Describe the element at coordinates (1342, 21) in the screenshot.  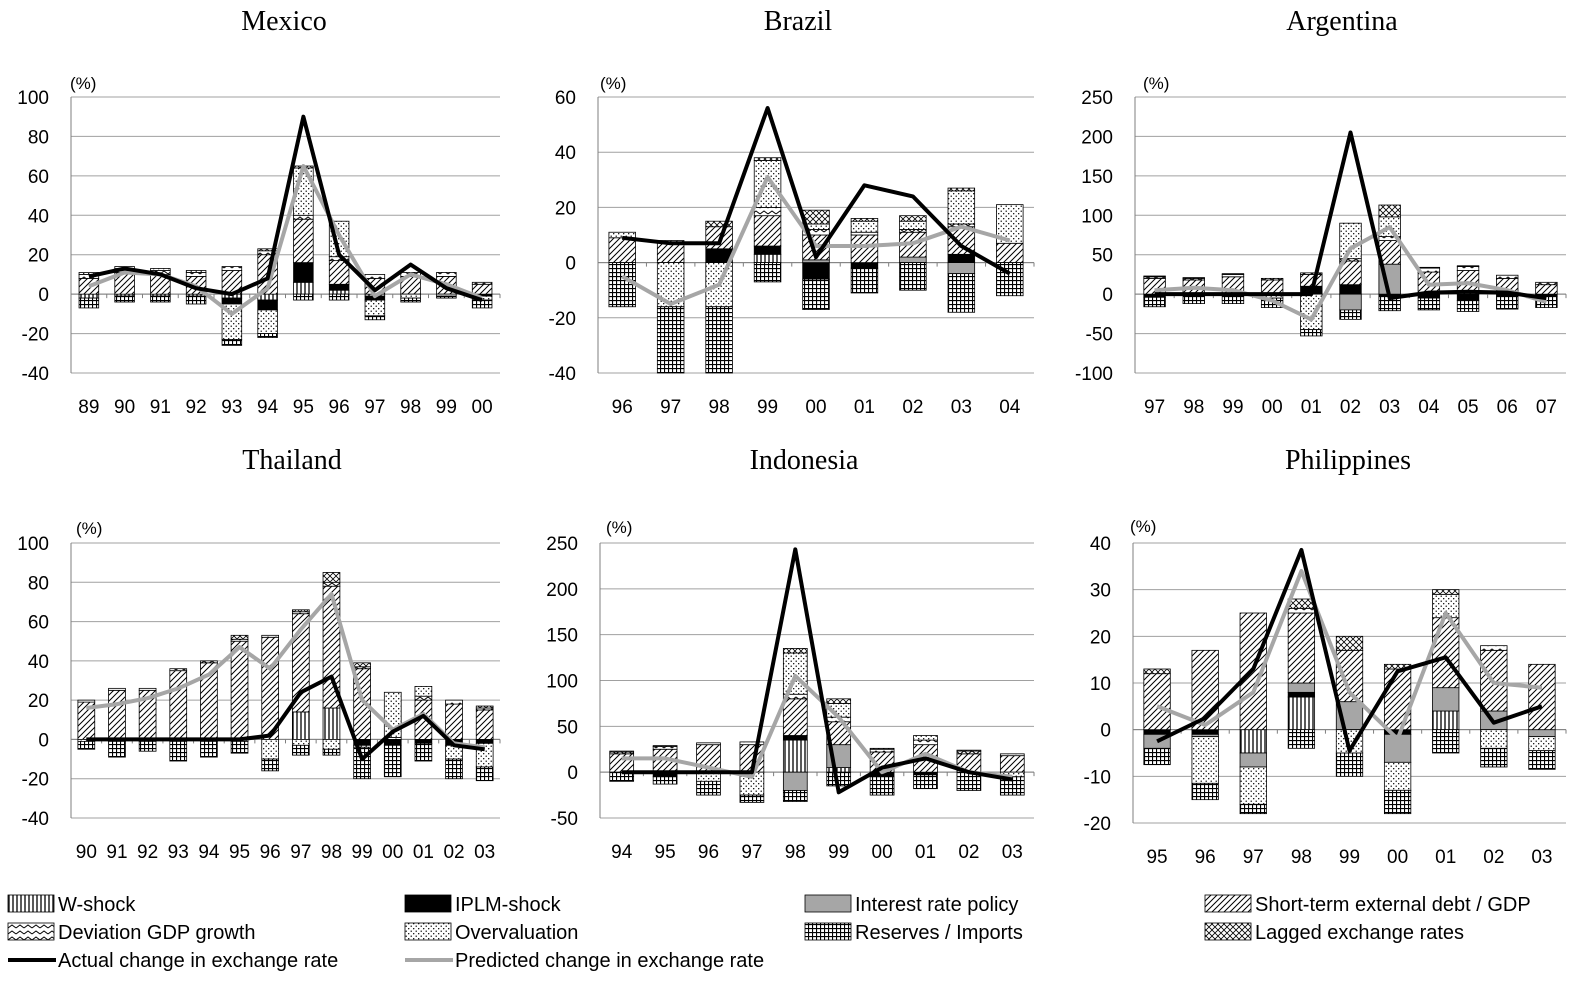
I see `chart-title: Argentina` at that location.